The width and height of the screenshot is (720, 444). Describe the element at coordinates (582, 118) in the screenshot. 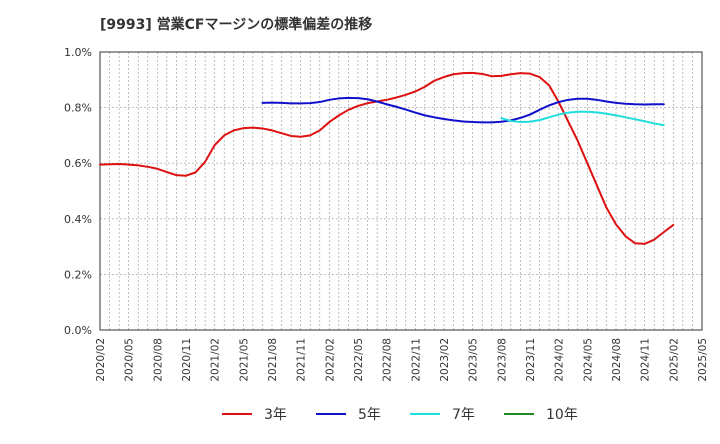

I see `series-line-7年` at that location.